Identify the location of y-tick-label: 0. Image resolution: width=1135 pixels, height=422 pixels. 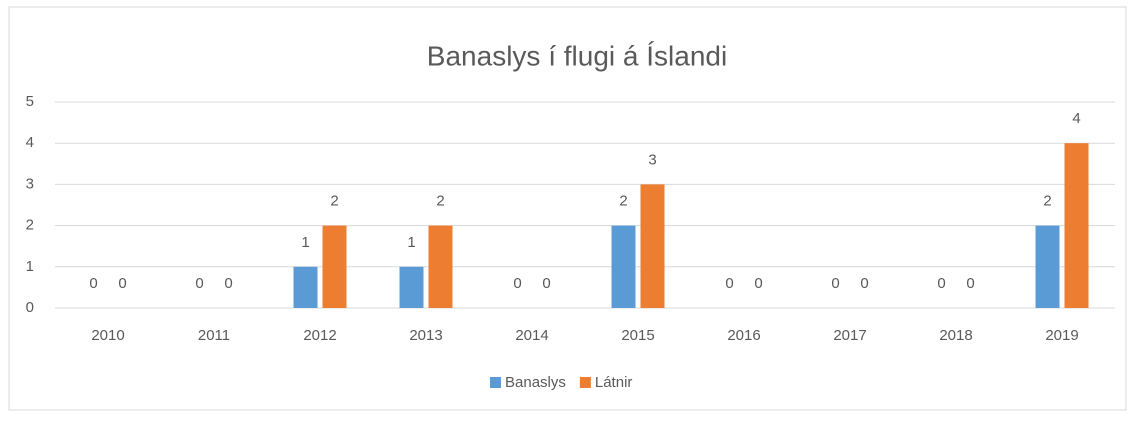
(30, 307).